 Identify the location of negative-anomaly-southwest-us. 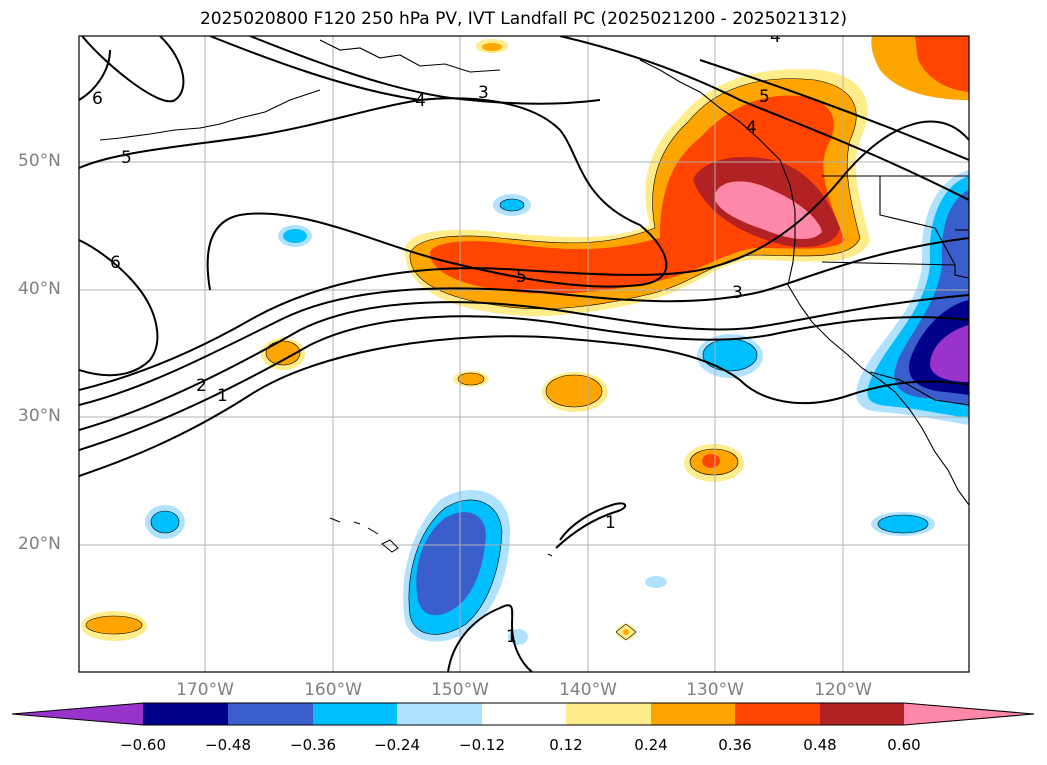
(912, 297).